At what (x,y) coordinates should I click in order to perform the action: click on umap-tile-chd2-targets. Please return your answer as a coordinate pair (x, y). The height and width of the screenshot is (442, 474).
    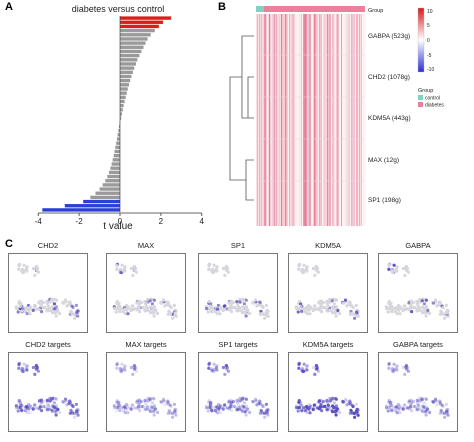
    Looking at the image, I should click on (48, 392).